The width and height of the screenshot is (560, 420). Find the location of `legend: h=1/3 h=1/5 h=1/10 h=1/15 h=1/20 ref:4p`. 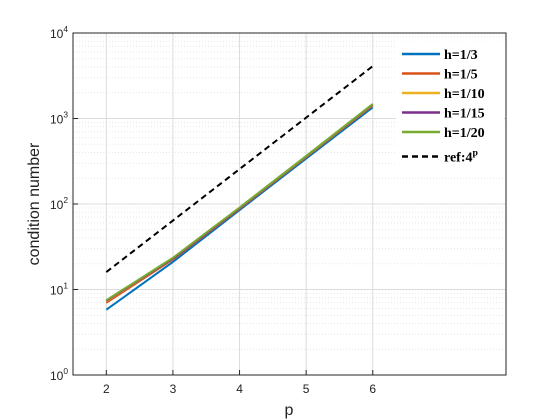

legend: h=1/3 h=1/5 h=1/10 h=1/15 h=1/20 ref:4p is located at coordinates (450, 107).